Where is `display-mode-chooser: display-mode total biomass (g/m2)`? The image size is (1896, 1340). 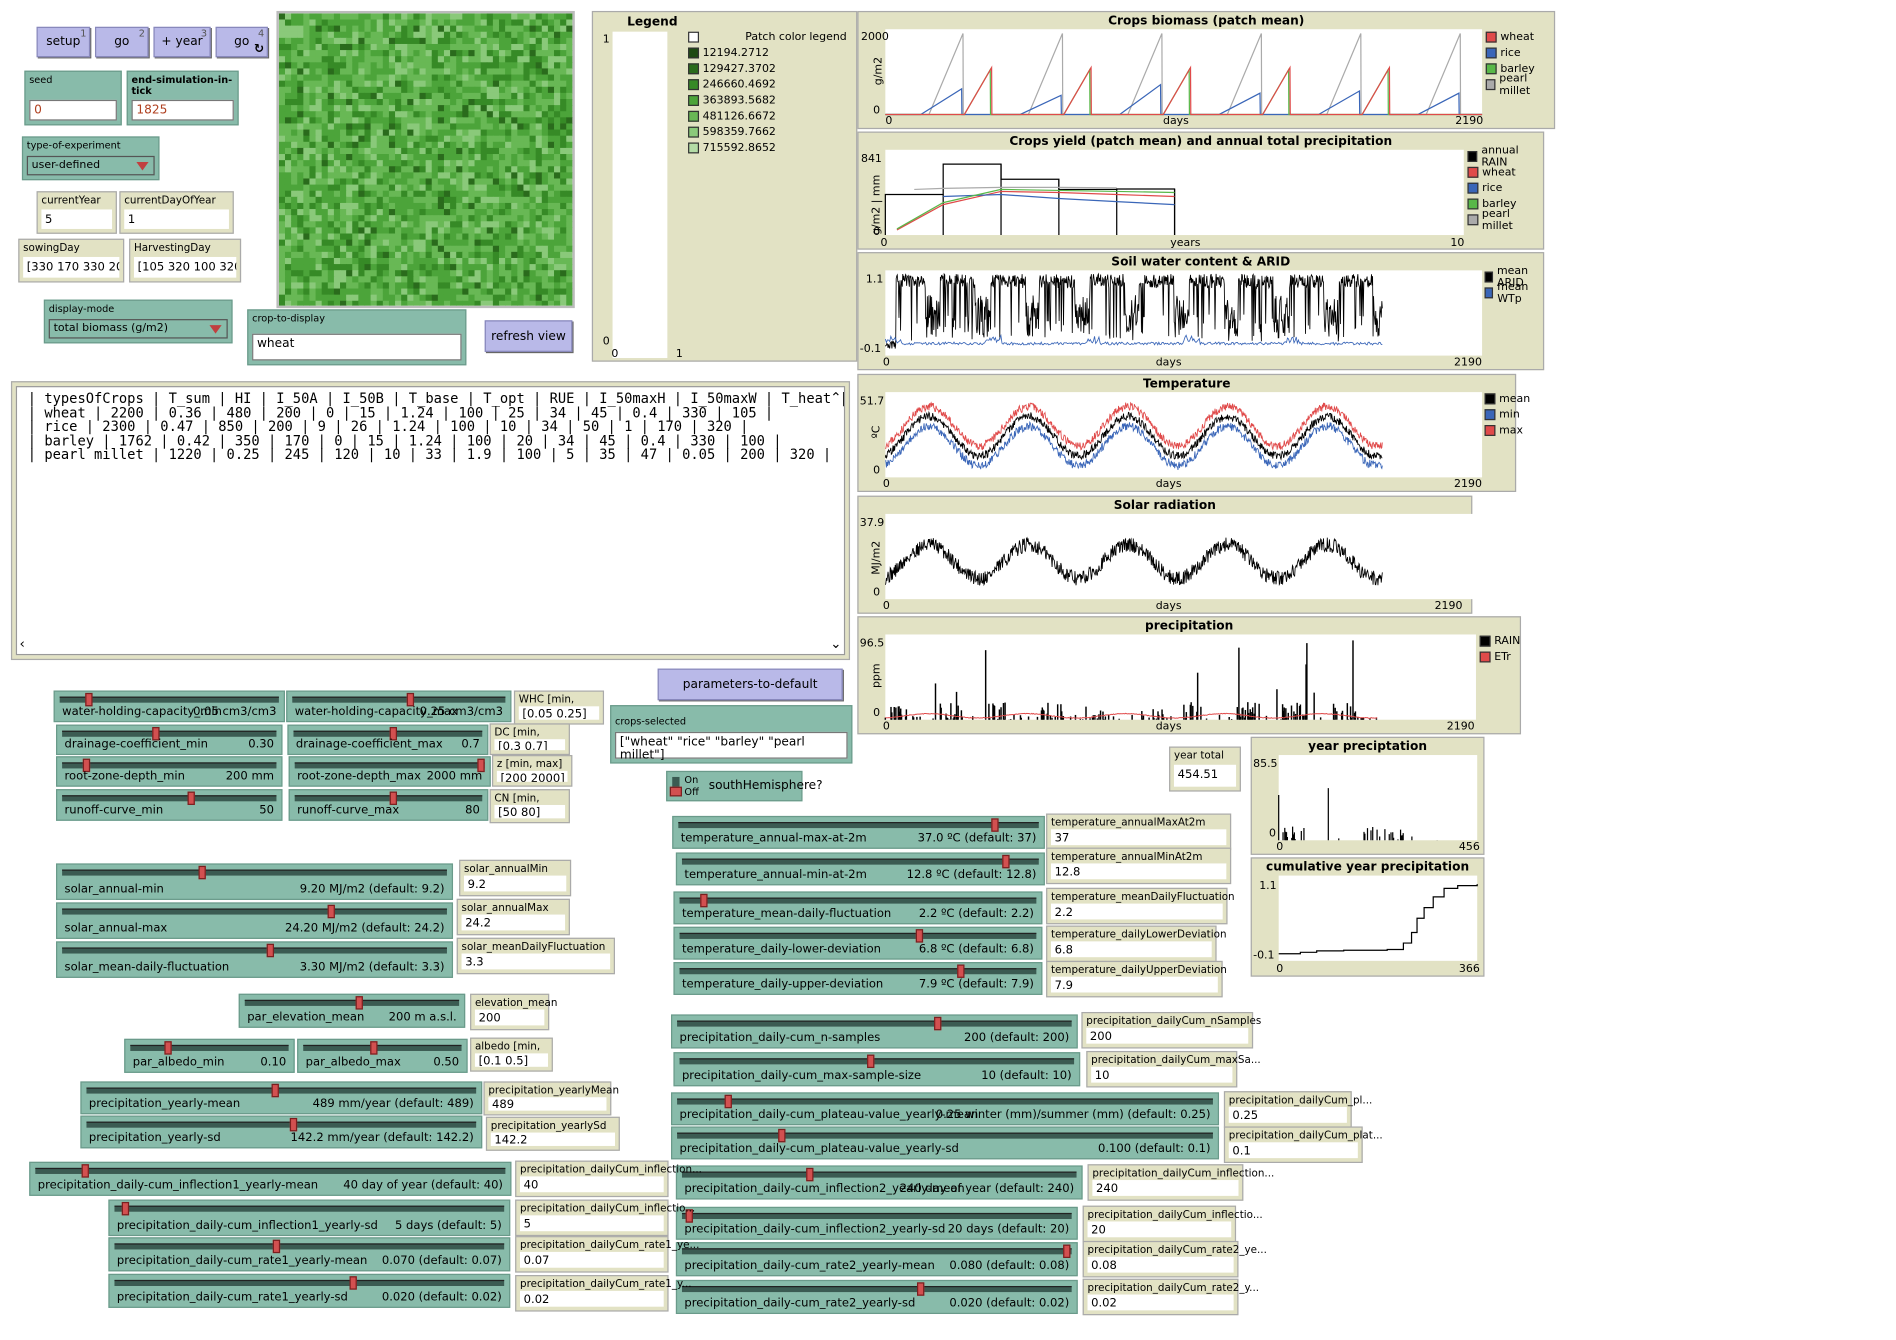 display-mode-chooser: display-mode total biomass (g/m2) is located at coordinates (138, 321).